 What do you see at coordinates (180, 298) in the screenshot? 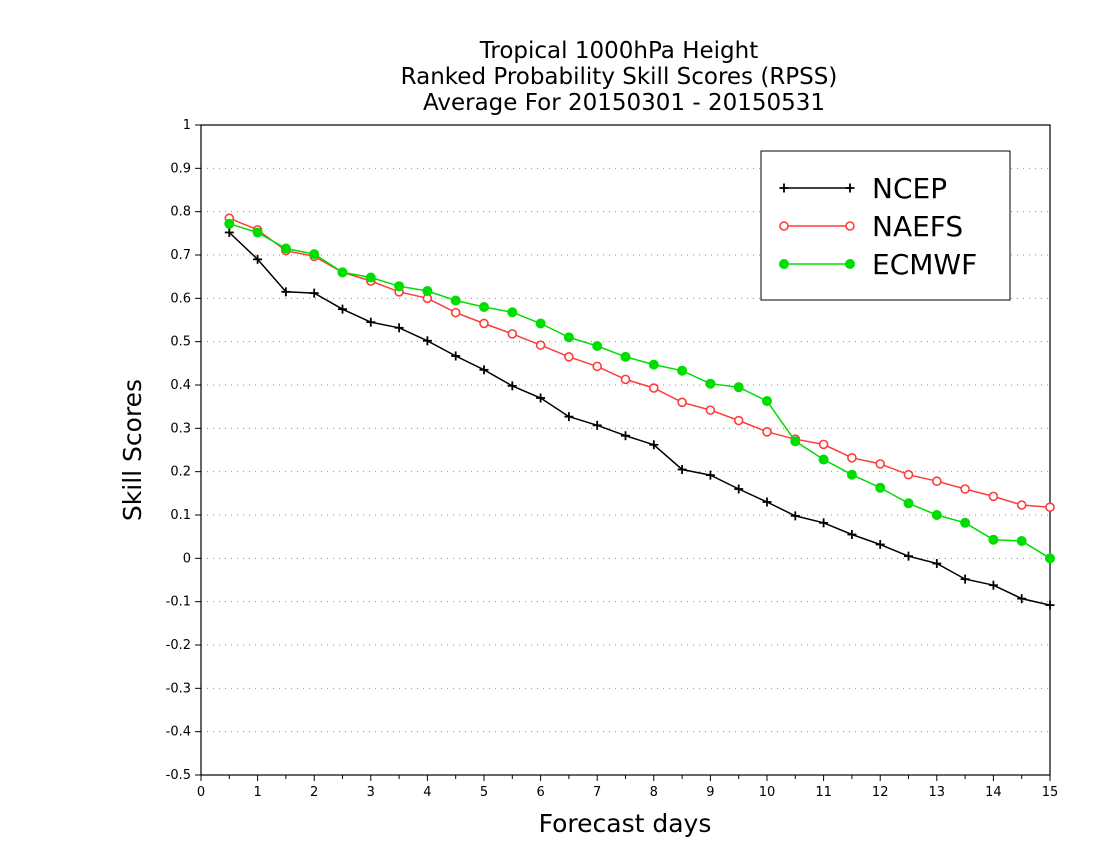
I see `y-tick-label: 0.6` at bounding box center [180, 298].